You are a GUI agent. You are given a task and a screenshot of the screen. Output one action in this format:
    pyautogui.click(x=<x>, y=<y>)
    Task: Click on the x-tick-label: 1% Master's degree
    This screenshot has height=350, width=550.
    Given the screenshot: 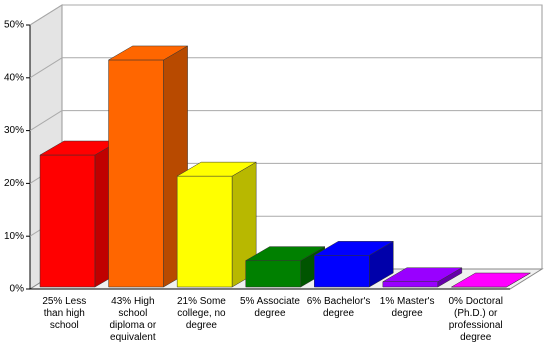 What is the action you would take?
    pyautogui.click(x=407, y=307)
    